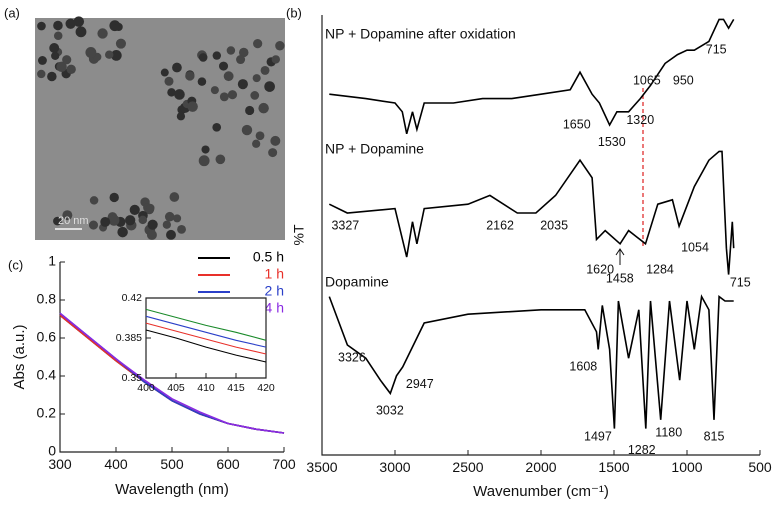 The width and height of the screenshot is (778, 506). I want to click on peak-label: 1180, so click(668, 432).